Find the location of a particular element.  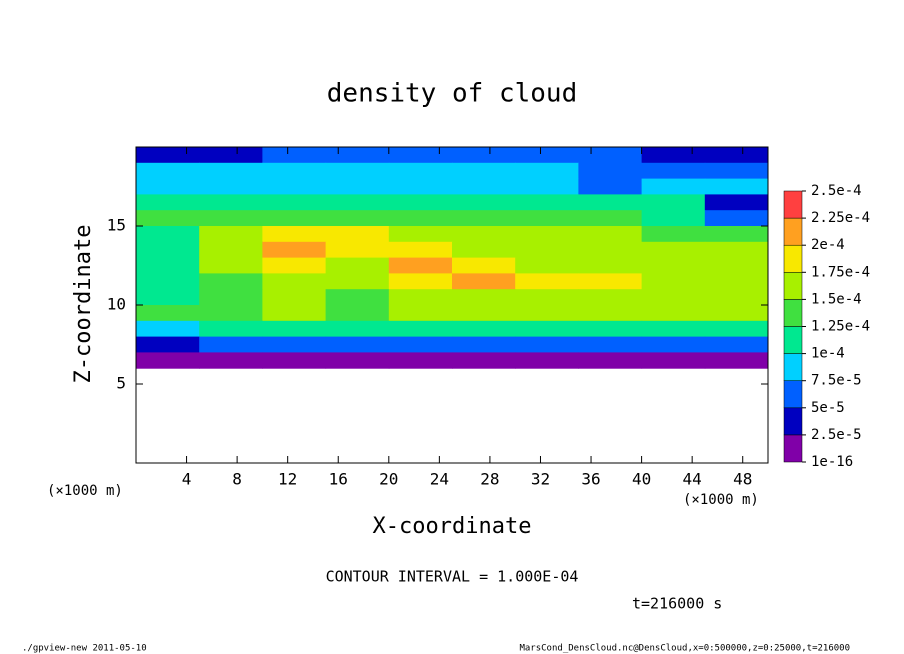

y-tick-label: 15 is located at coordinates (116, 225).